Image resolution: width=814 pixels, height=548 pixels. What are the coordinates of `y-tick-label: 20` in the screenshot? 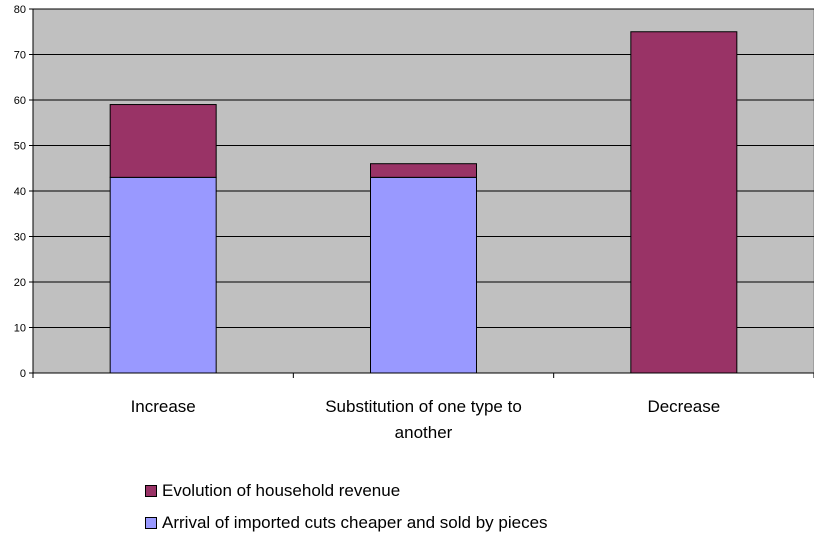 It's located at (20, 283).